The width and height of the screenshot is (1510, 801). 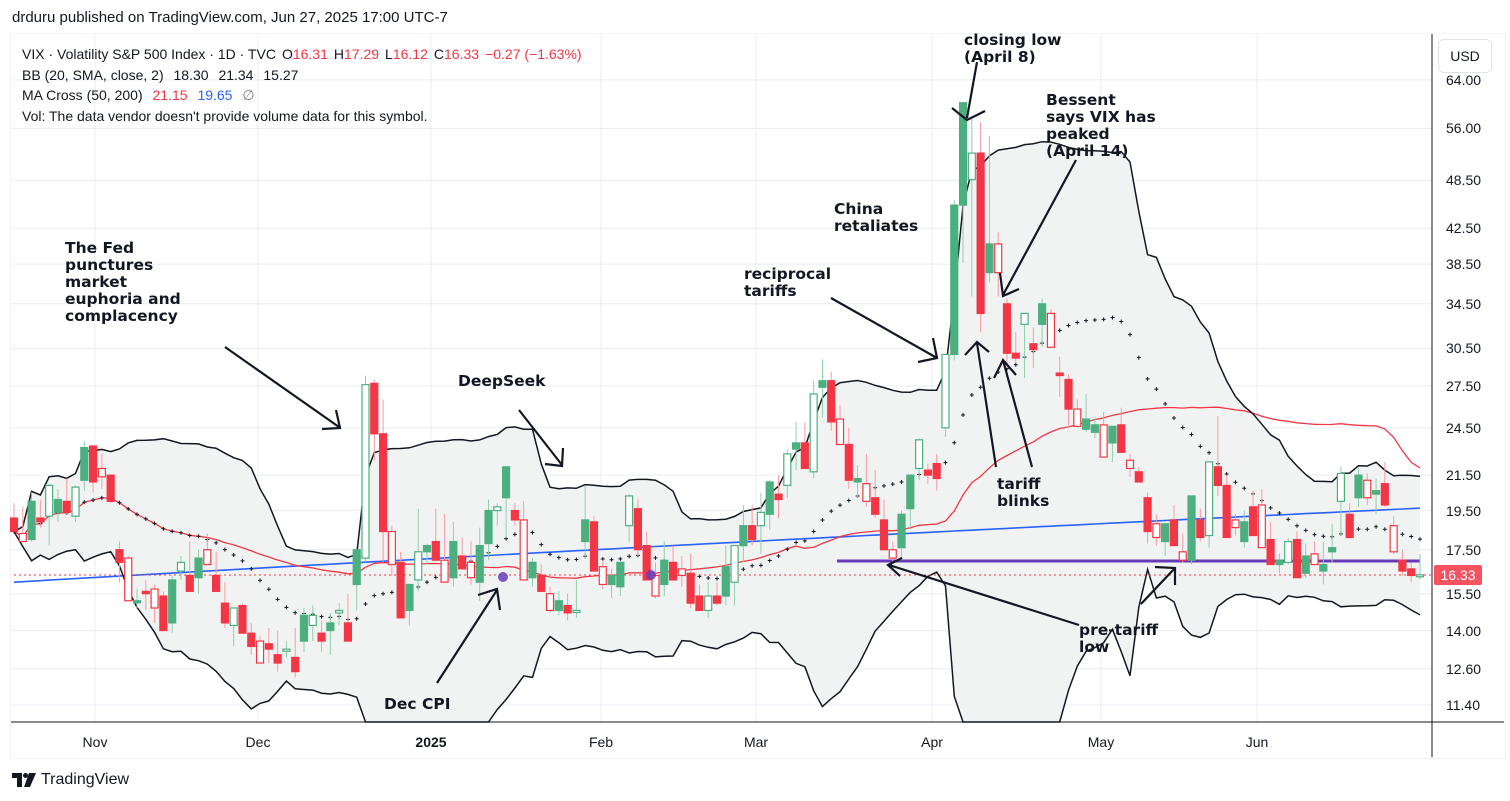 I want to click on price-tick: 42.50, so click(x=1464, y=228).